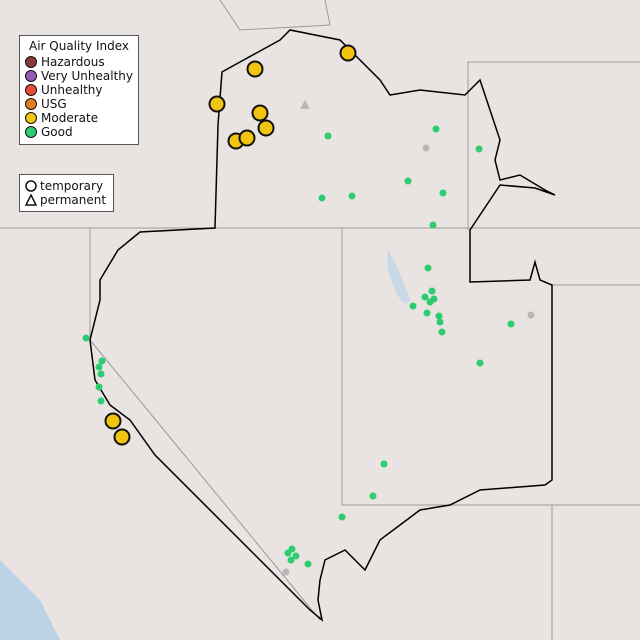 This screenshot has height=640, width=640. I want to click on ocean, so click(30, 600).